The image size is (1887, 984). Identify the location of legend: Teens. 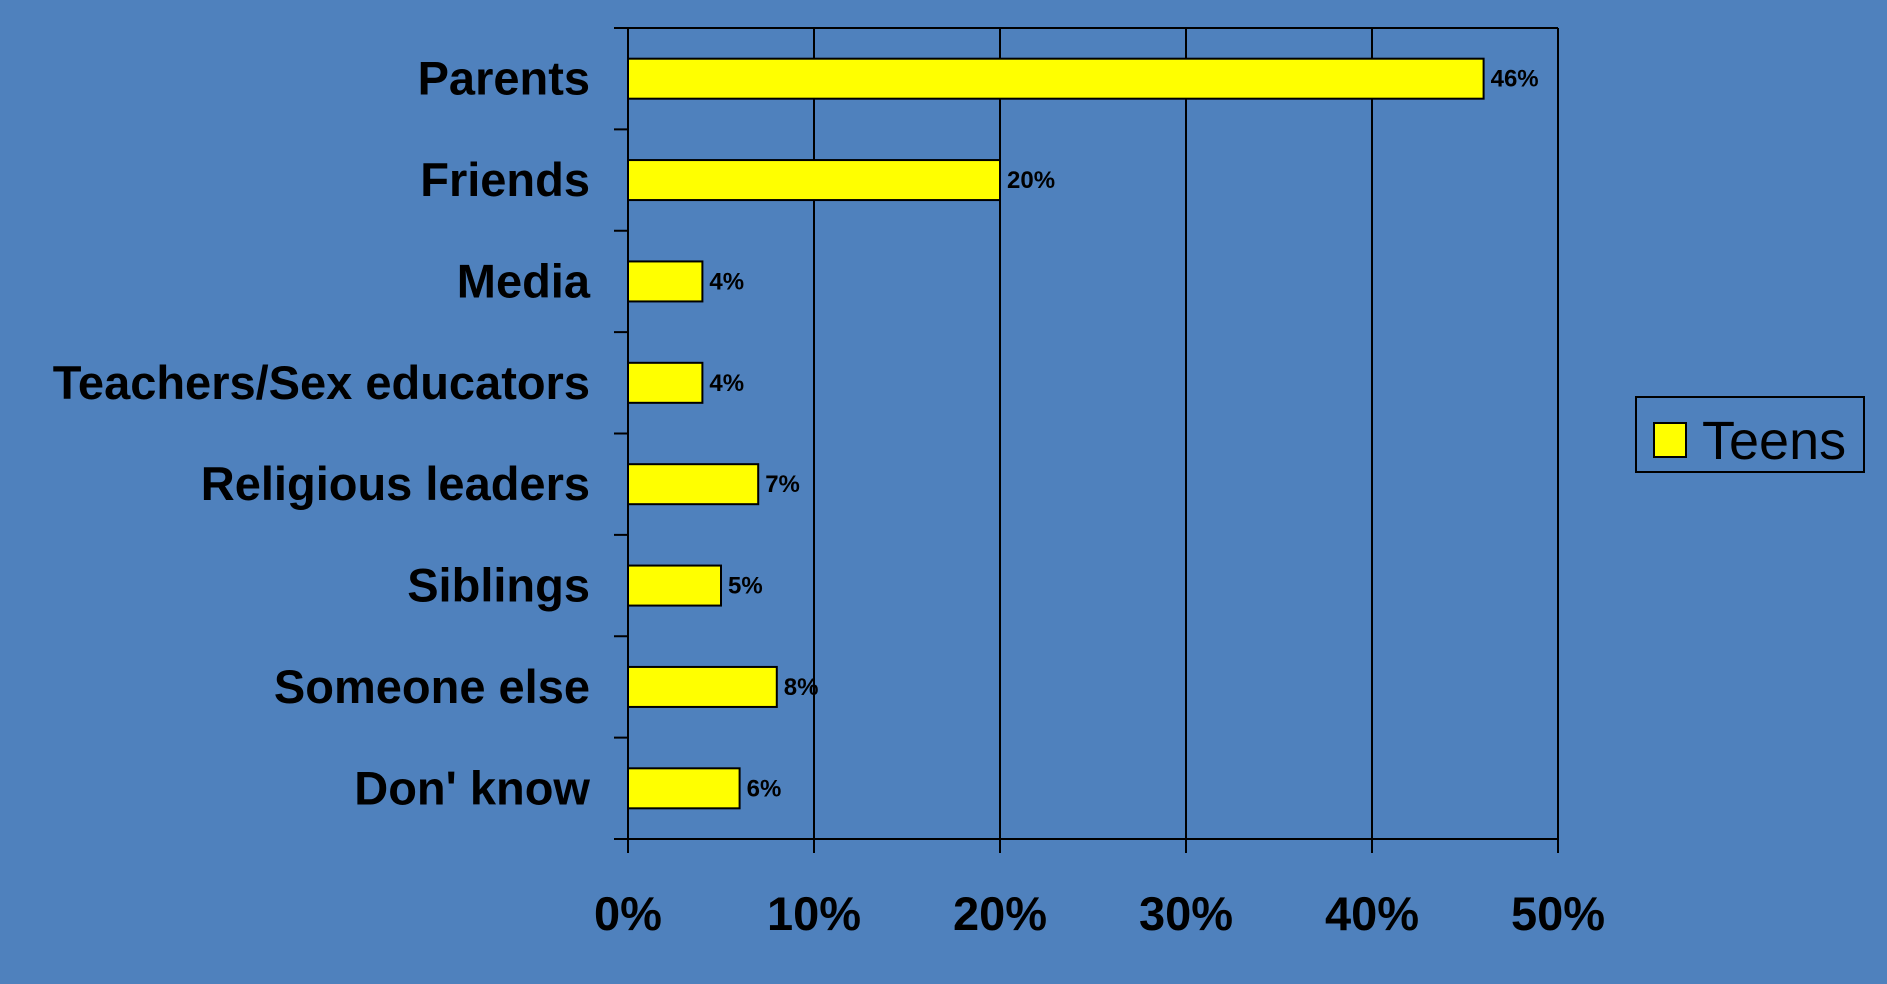
(1750, 434).